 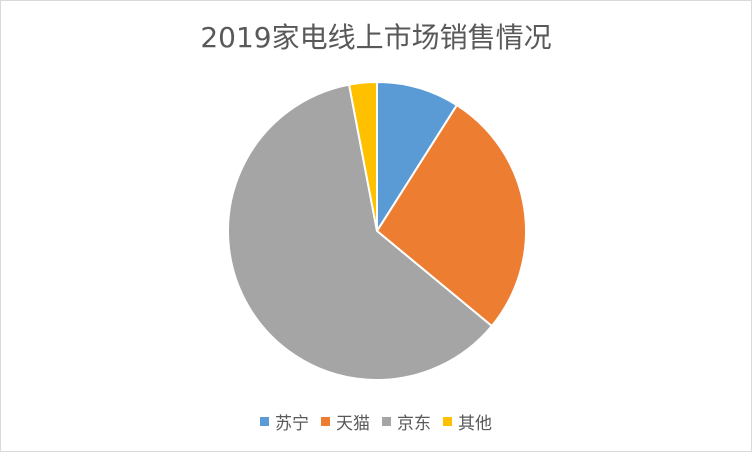 What do you see at coordinates (363, 156) in the screenshot?
I see `slice-other` at bounding box center [363, 156].